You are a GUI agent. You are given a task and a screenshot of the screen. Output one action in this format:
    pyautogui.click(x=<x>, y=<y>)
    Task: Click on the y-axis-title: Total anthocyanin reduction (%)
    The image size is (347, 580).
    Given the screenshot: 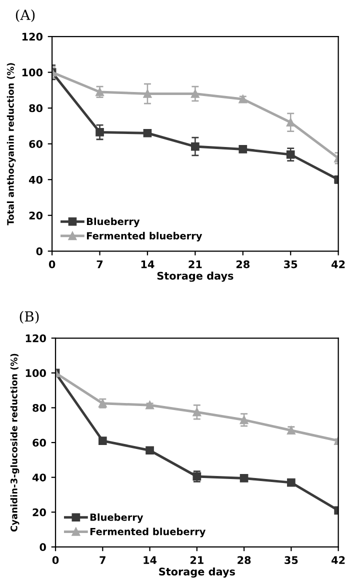 What is the action you would take?
    pyautogui.click(x=11, y=144)
    